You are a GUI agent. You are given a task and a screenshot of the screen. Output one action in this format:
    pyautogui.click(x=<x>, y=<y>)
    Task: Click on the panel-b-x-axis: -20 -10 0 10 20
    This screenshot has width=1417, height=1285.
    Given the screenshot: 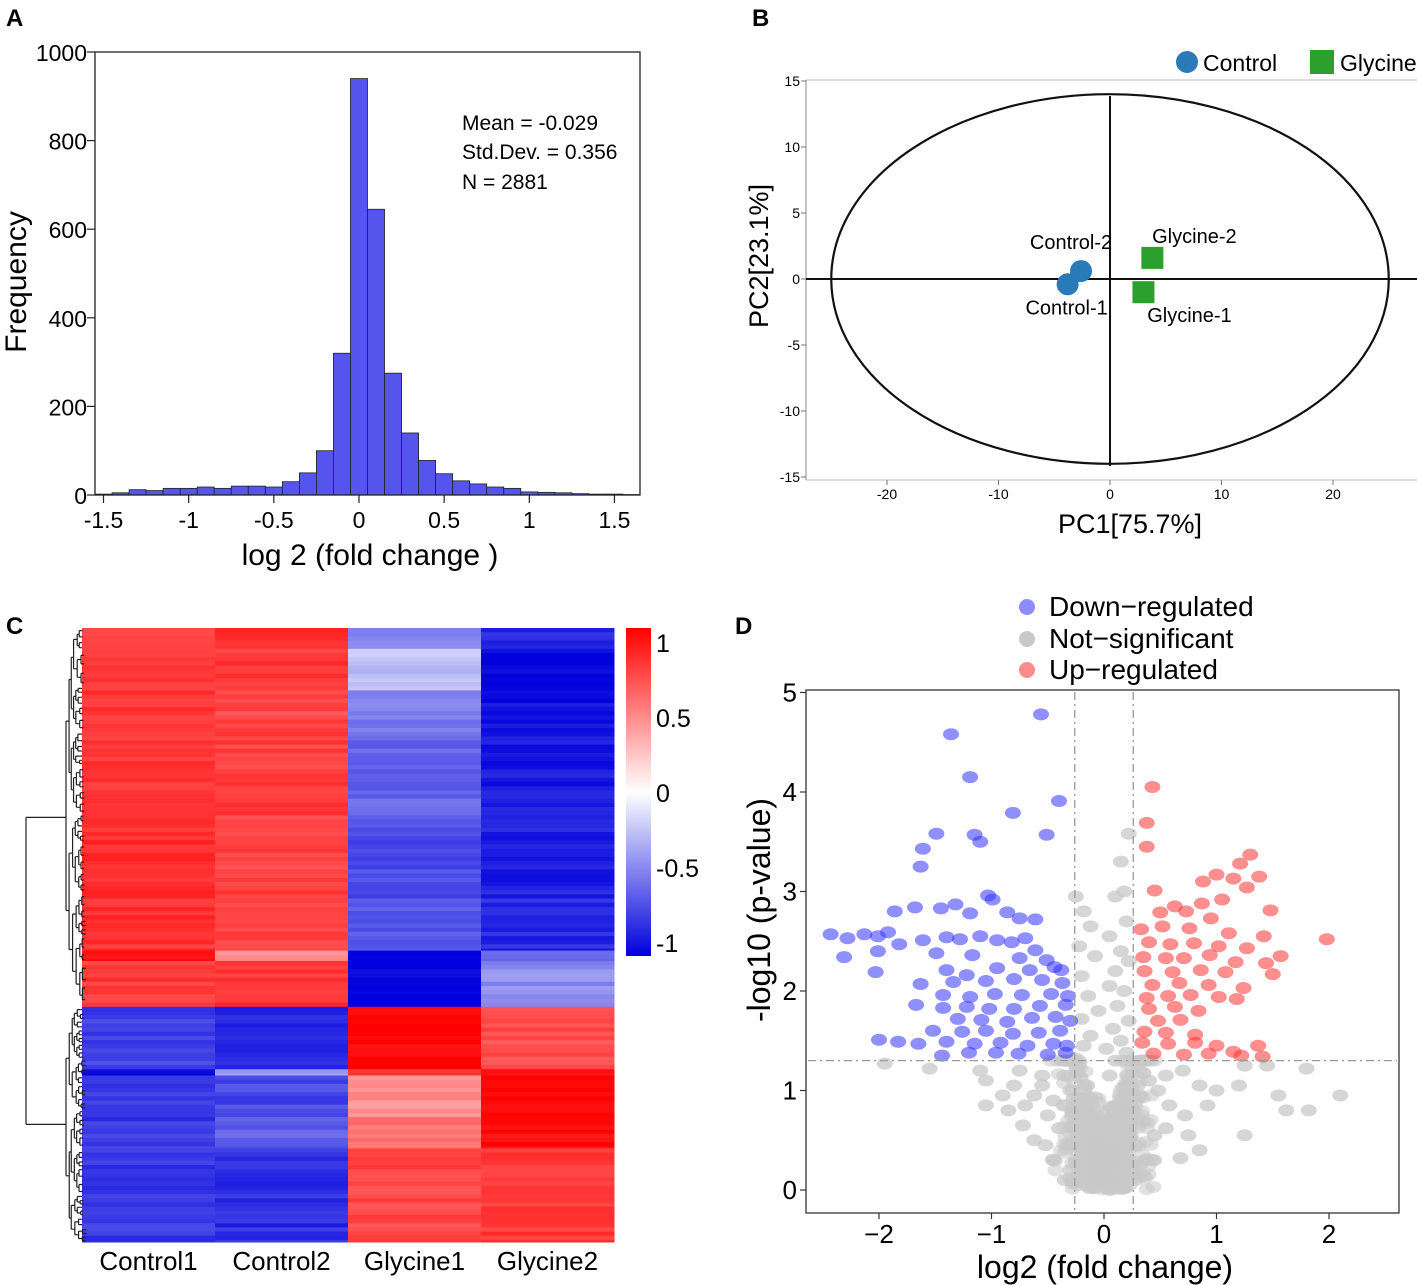 What is the action you would take?
    pyautogui.click(x=1109, y=491)
    